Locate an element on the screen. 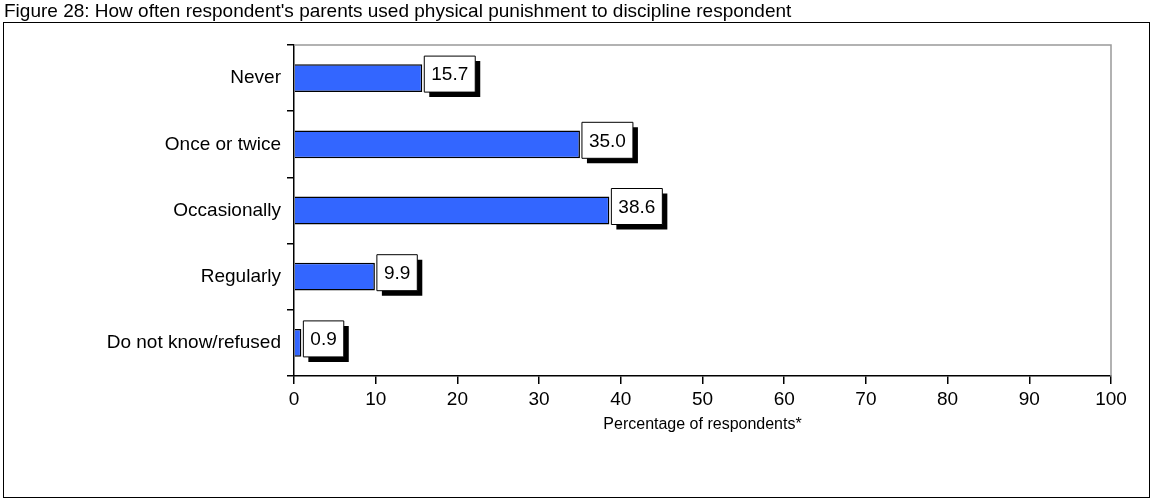  y-tick-label: Once or twice is located at coordinates (222, 143).